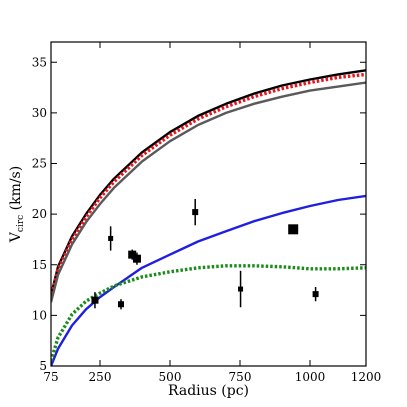 This screenshot has width=407, height=407. Describe the element at coordinates (39, 315) in the screenshot. I see `y-tick-label: 10` at that location.